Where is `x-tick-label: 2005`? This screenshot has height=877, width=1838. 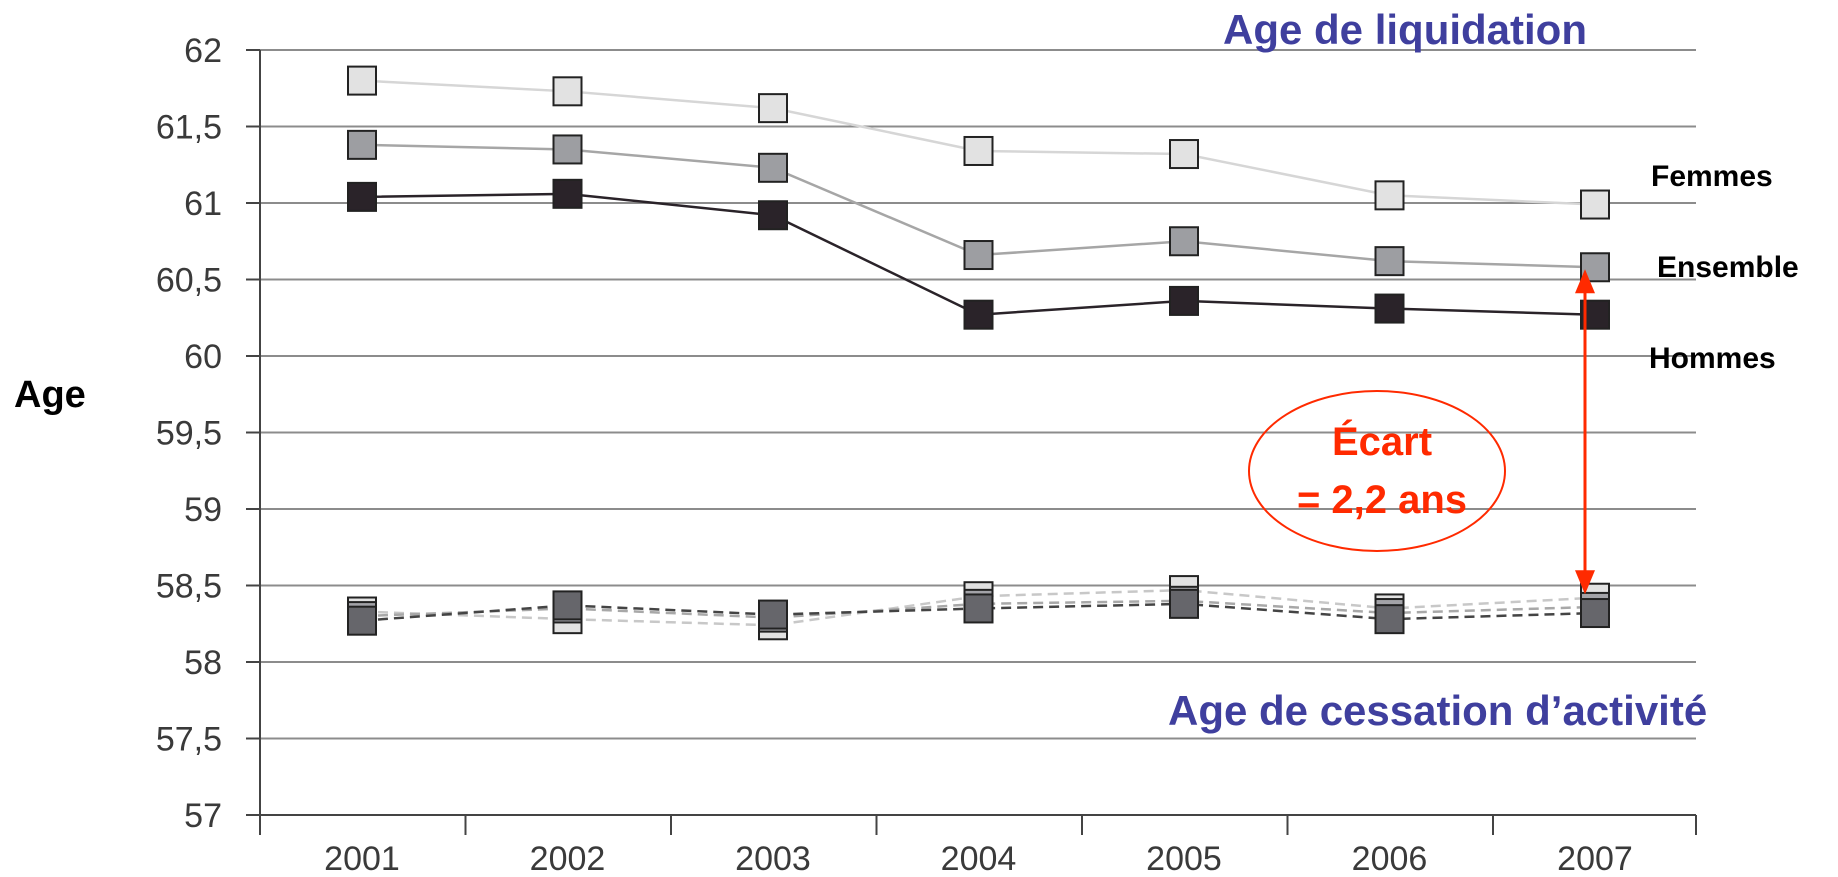 x-tick-label: 2005 is located at coordinates (1184, 858).